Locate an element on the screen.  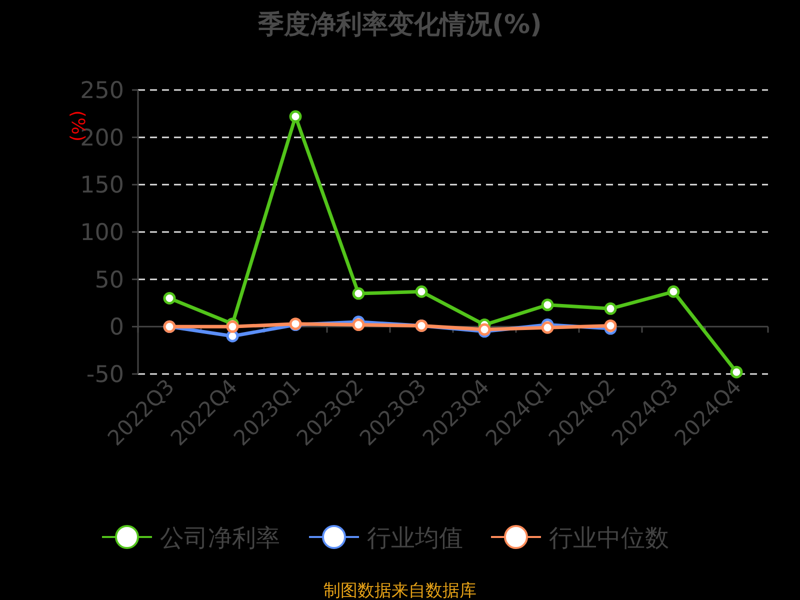
y-tick-label: 0 is located at coordinates (116, 327).